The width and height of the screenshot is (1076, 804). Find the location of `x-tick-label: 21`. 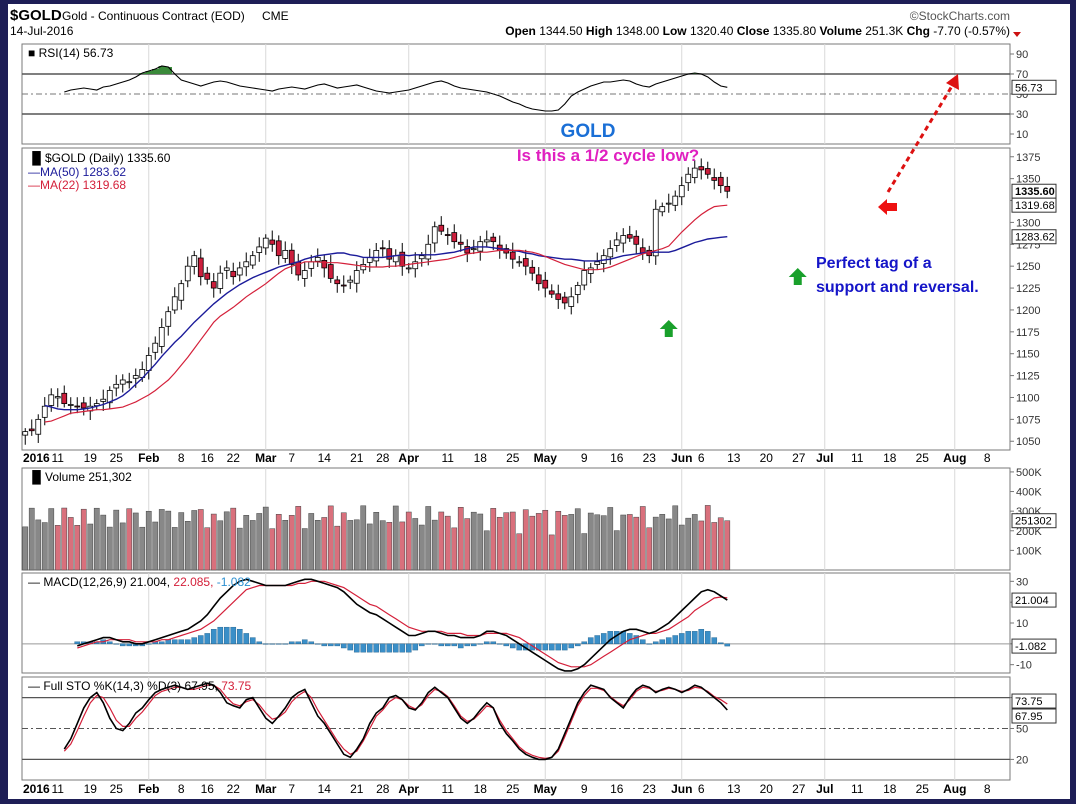

x-tick-label: 21 is located at coordinates (357, 458).